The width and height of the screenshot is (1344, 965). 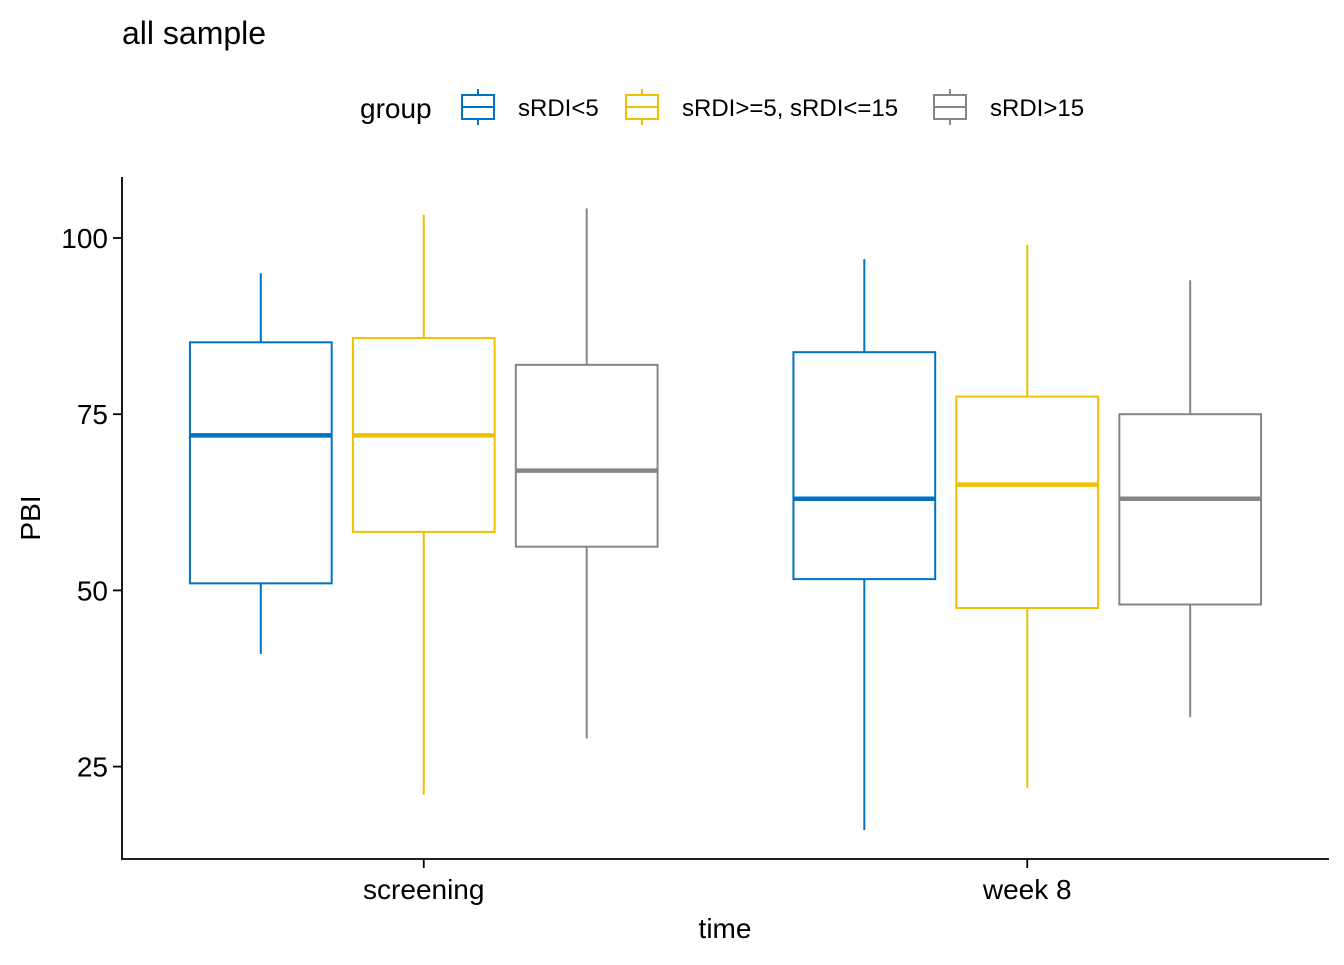 I want to click on legend-item: sRDI>15, so click(x=1008, y=107).